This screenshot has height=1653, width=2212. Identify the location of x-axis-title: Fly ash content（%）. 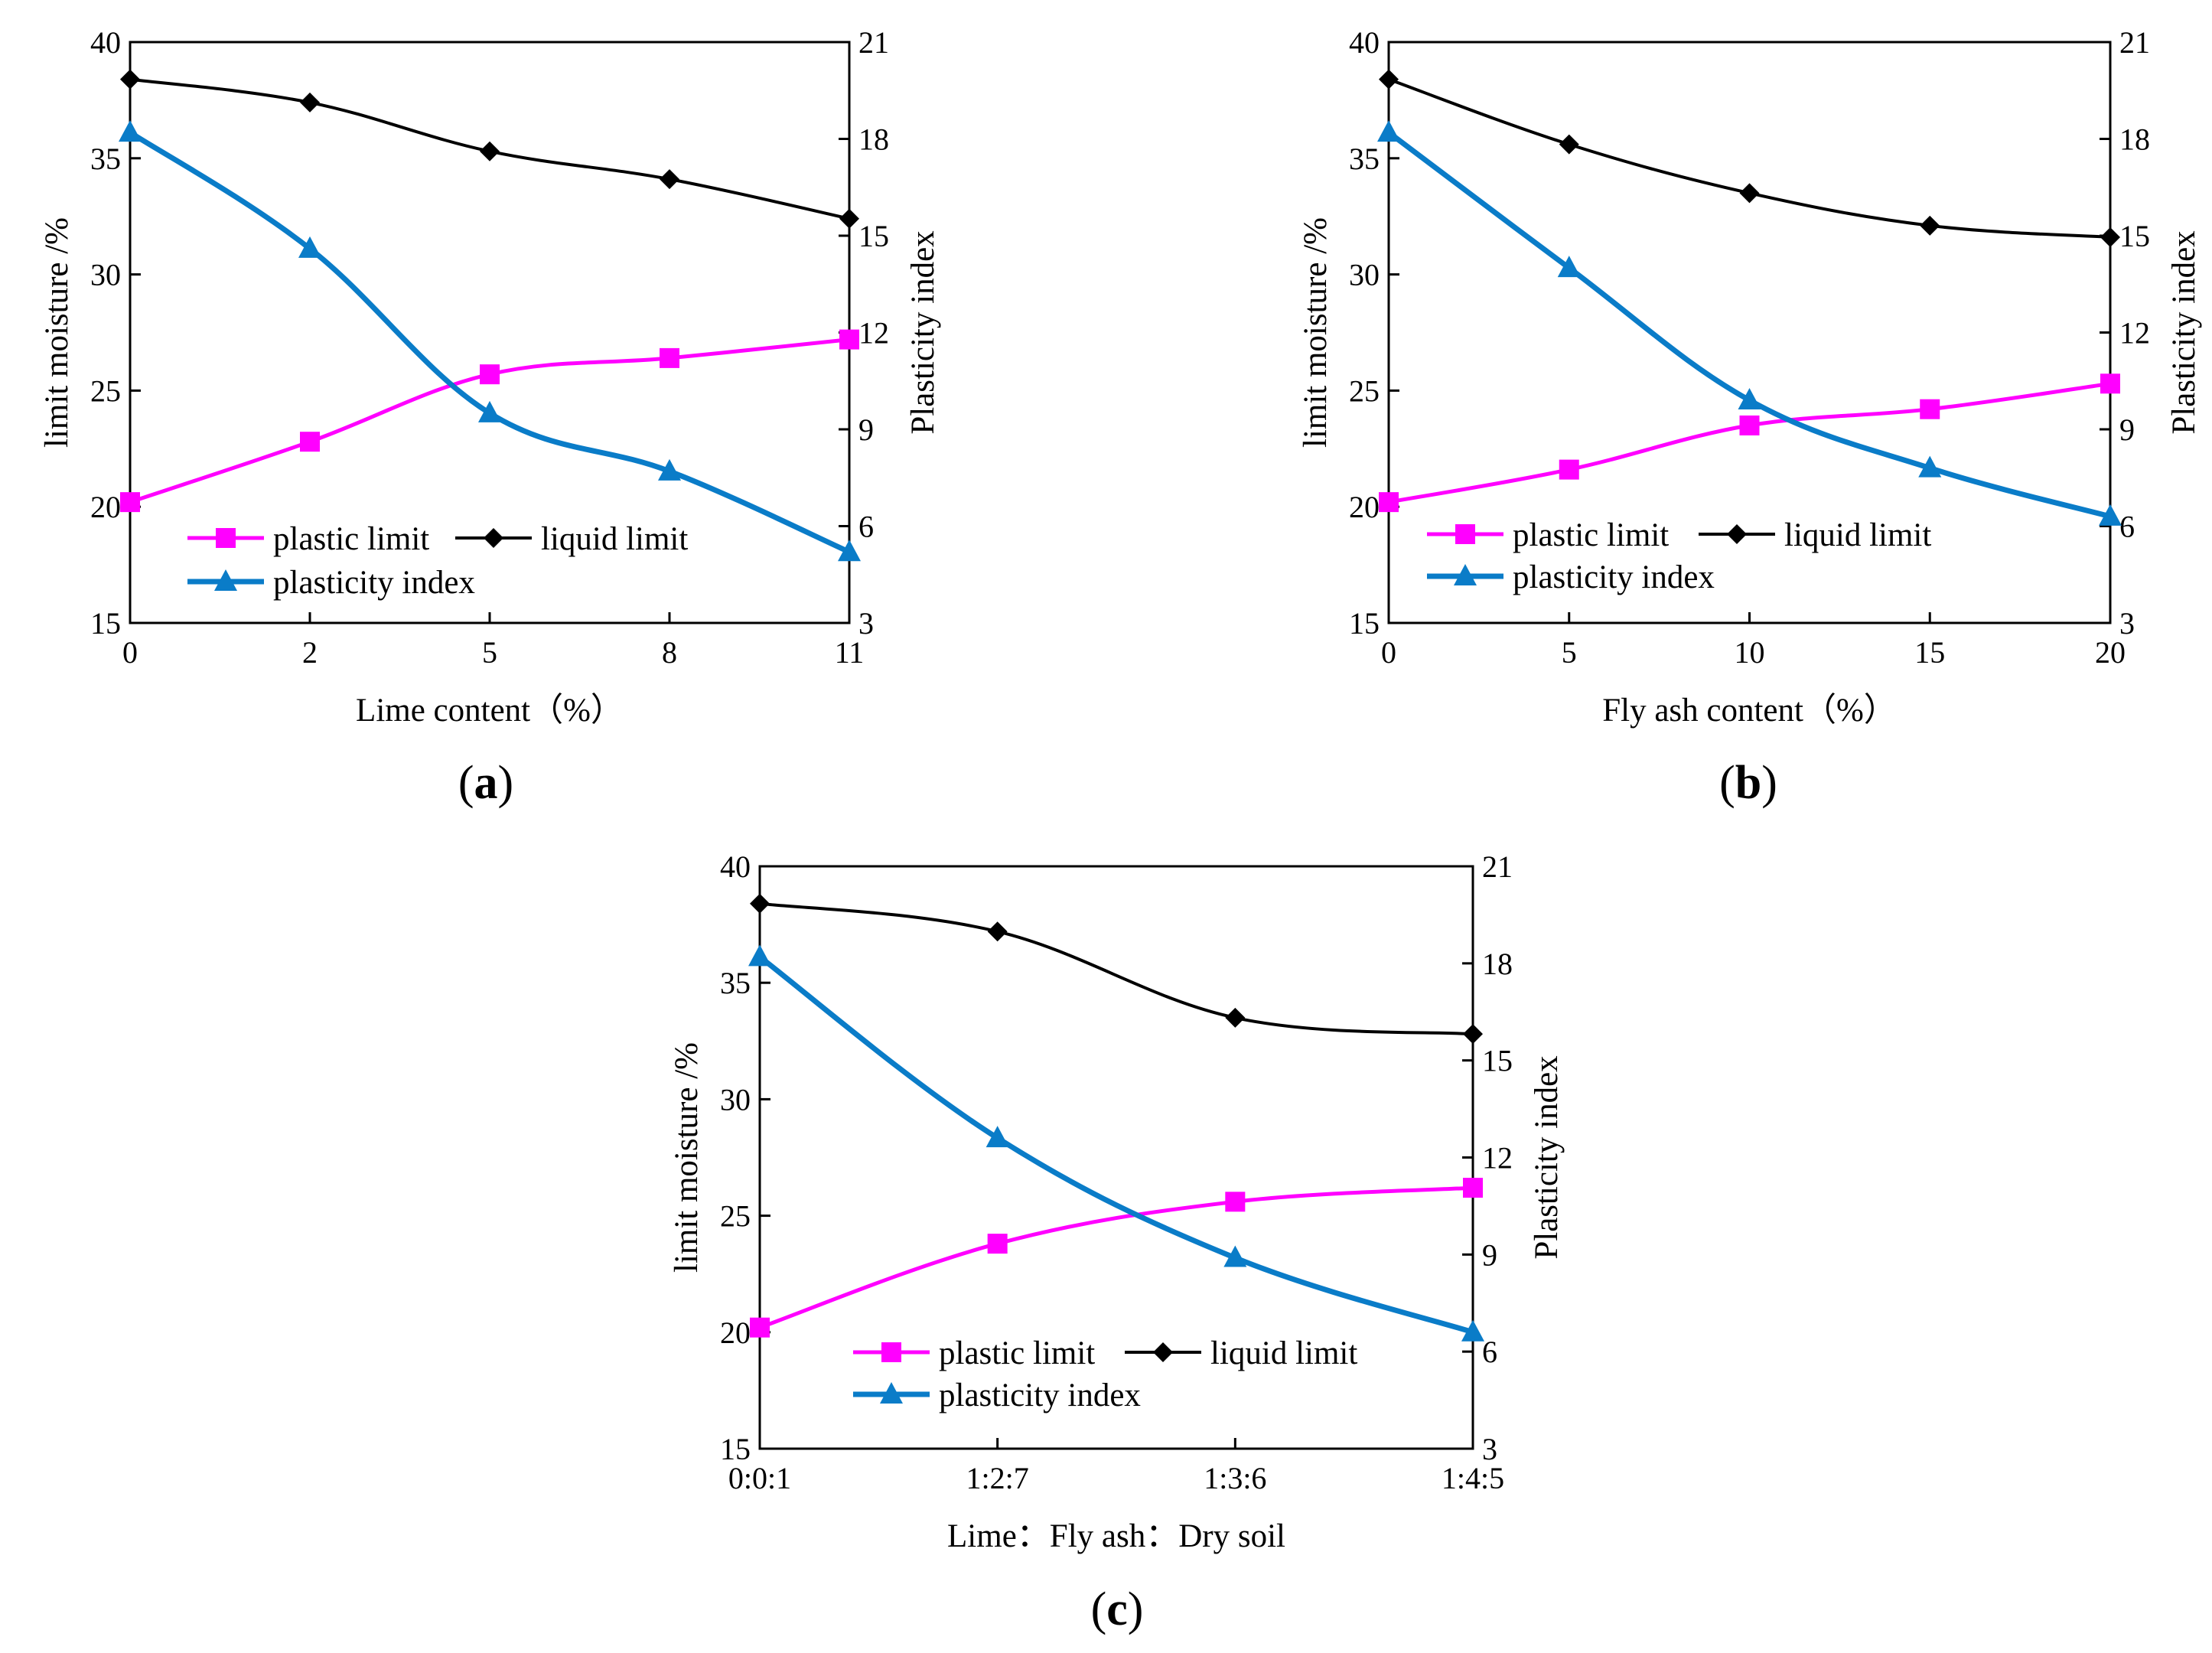
(1749, 711).